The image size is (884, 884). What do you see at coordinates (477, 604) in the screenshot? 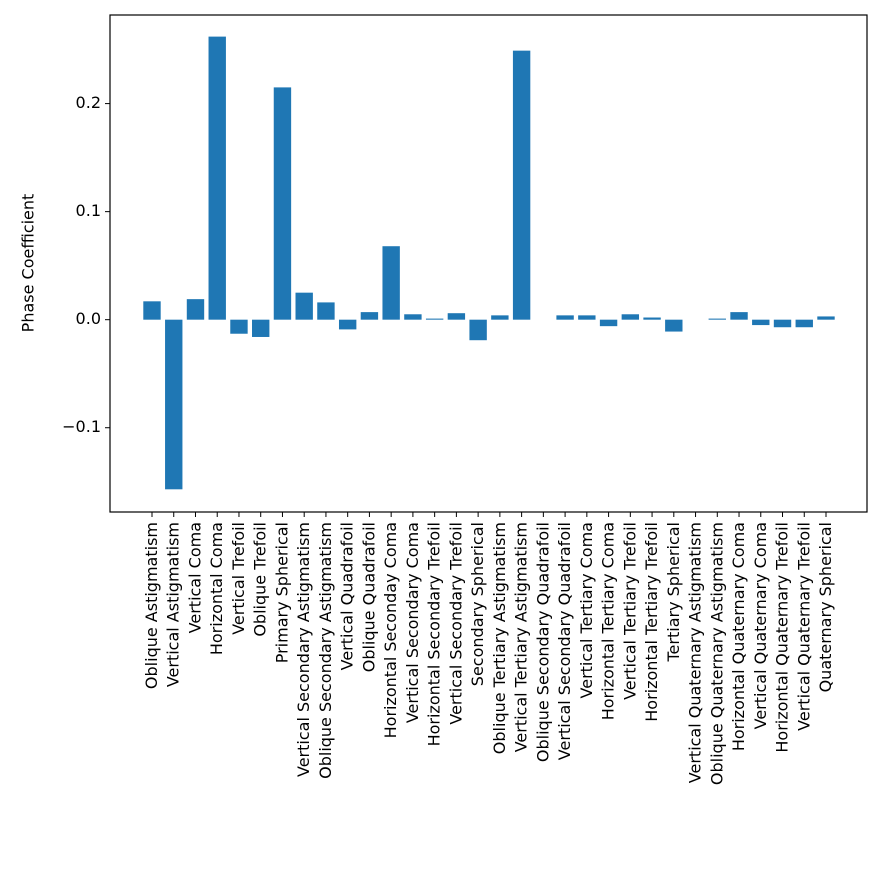
I see `x-tick-label: Secondary Spherical` at bounding box center [477, 604].